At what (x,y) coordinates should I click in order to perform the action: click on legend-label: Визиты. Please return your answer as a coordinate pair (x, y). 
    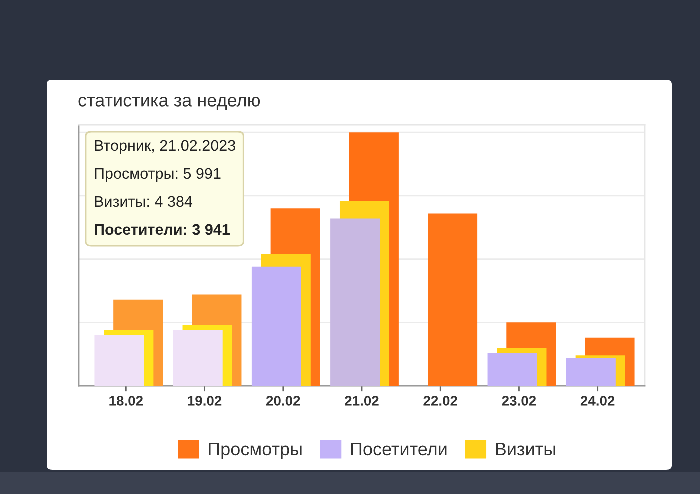
    Looking at the image, I should click on (526, 449).